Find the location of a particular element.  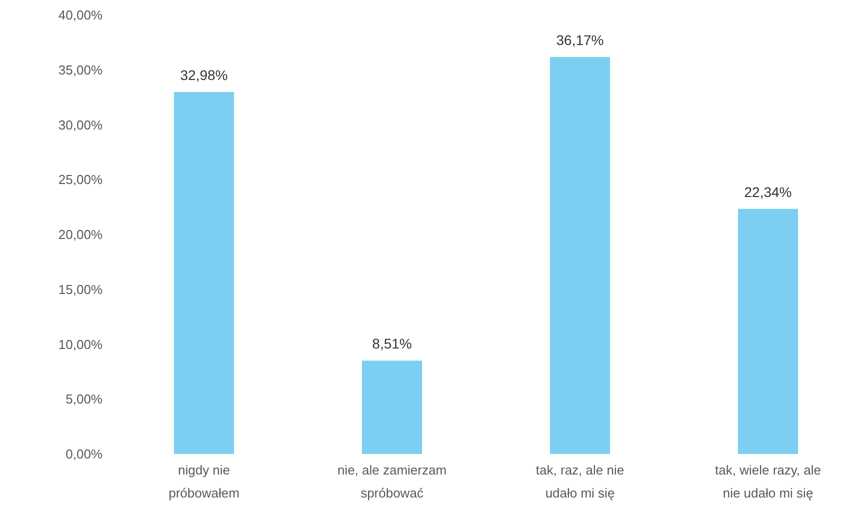

y-tick-label: 0,00% is located at coordinates (84, 454).